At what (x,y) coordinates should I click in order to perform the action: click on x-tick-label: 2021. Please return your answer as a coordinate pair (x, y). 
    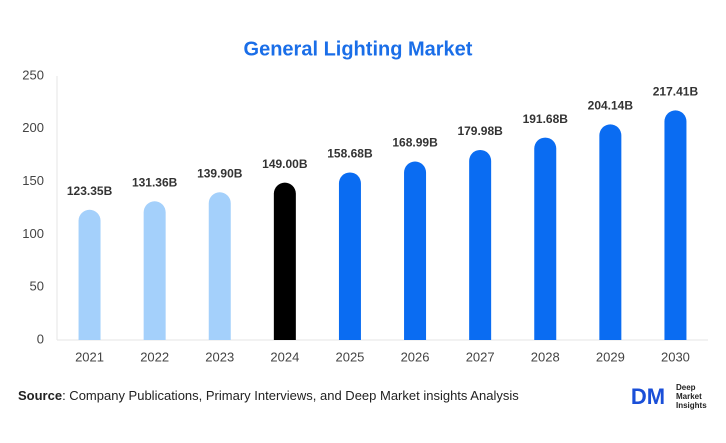
    Looking at the image, I should click on (89, 356).